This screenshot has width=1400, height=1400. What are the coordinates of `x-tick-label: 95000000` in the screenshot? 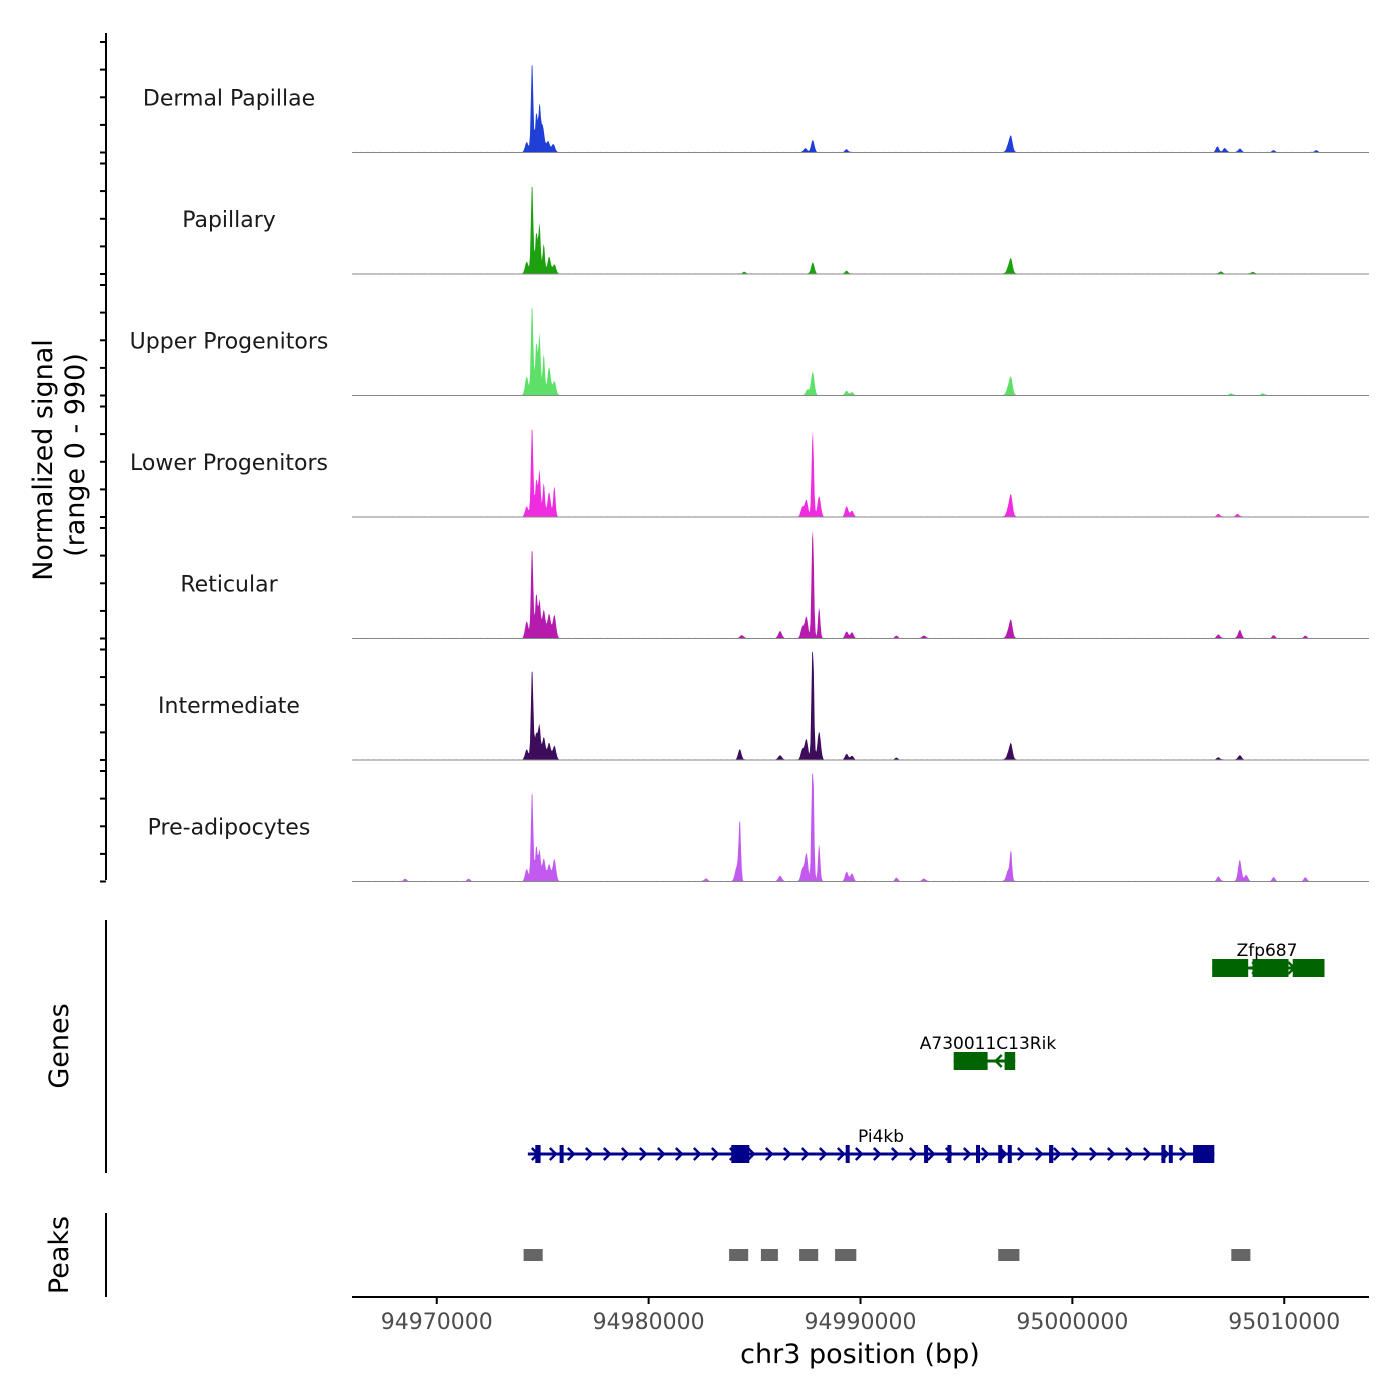 It's located at (1072, 1322).